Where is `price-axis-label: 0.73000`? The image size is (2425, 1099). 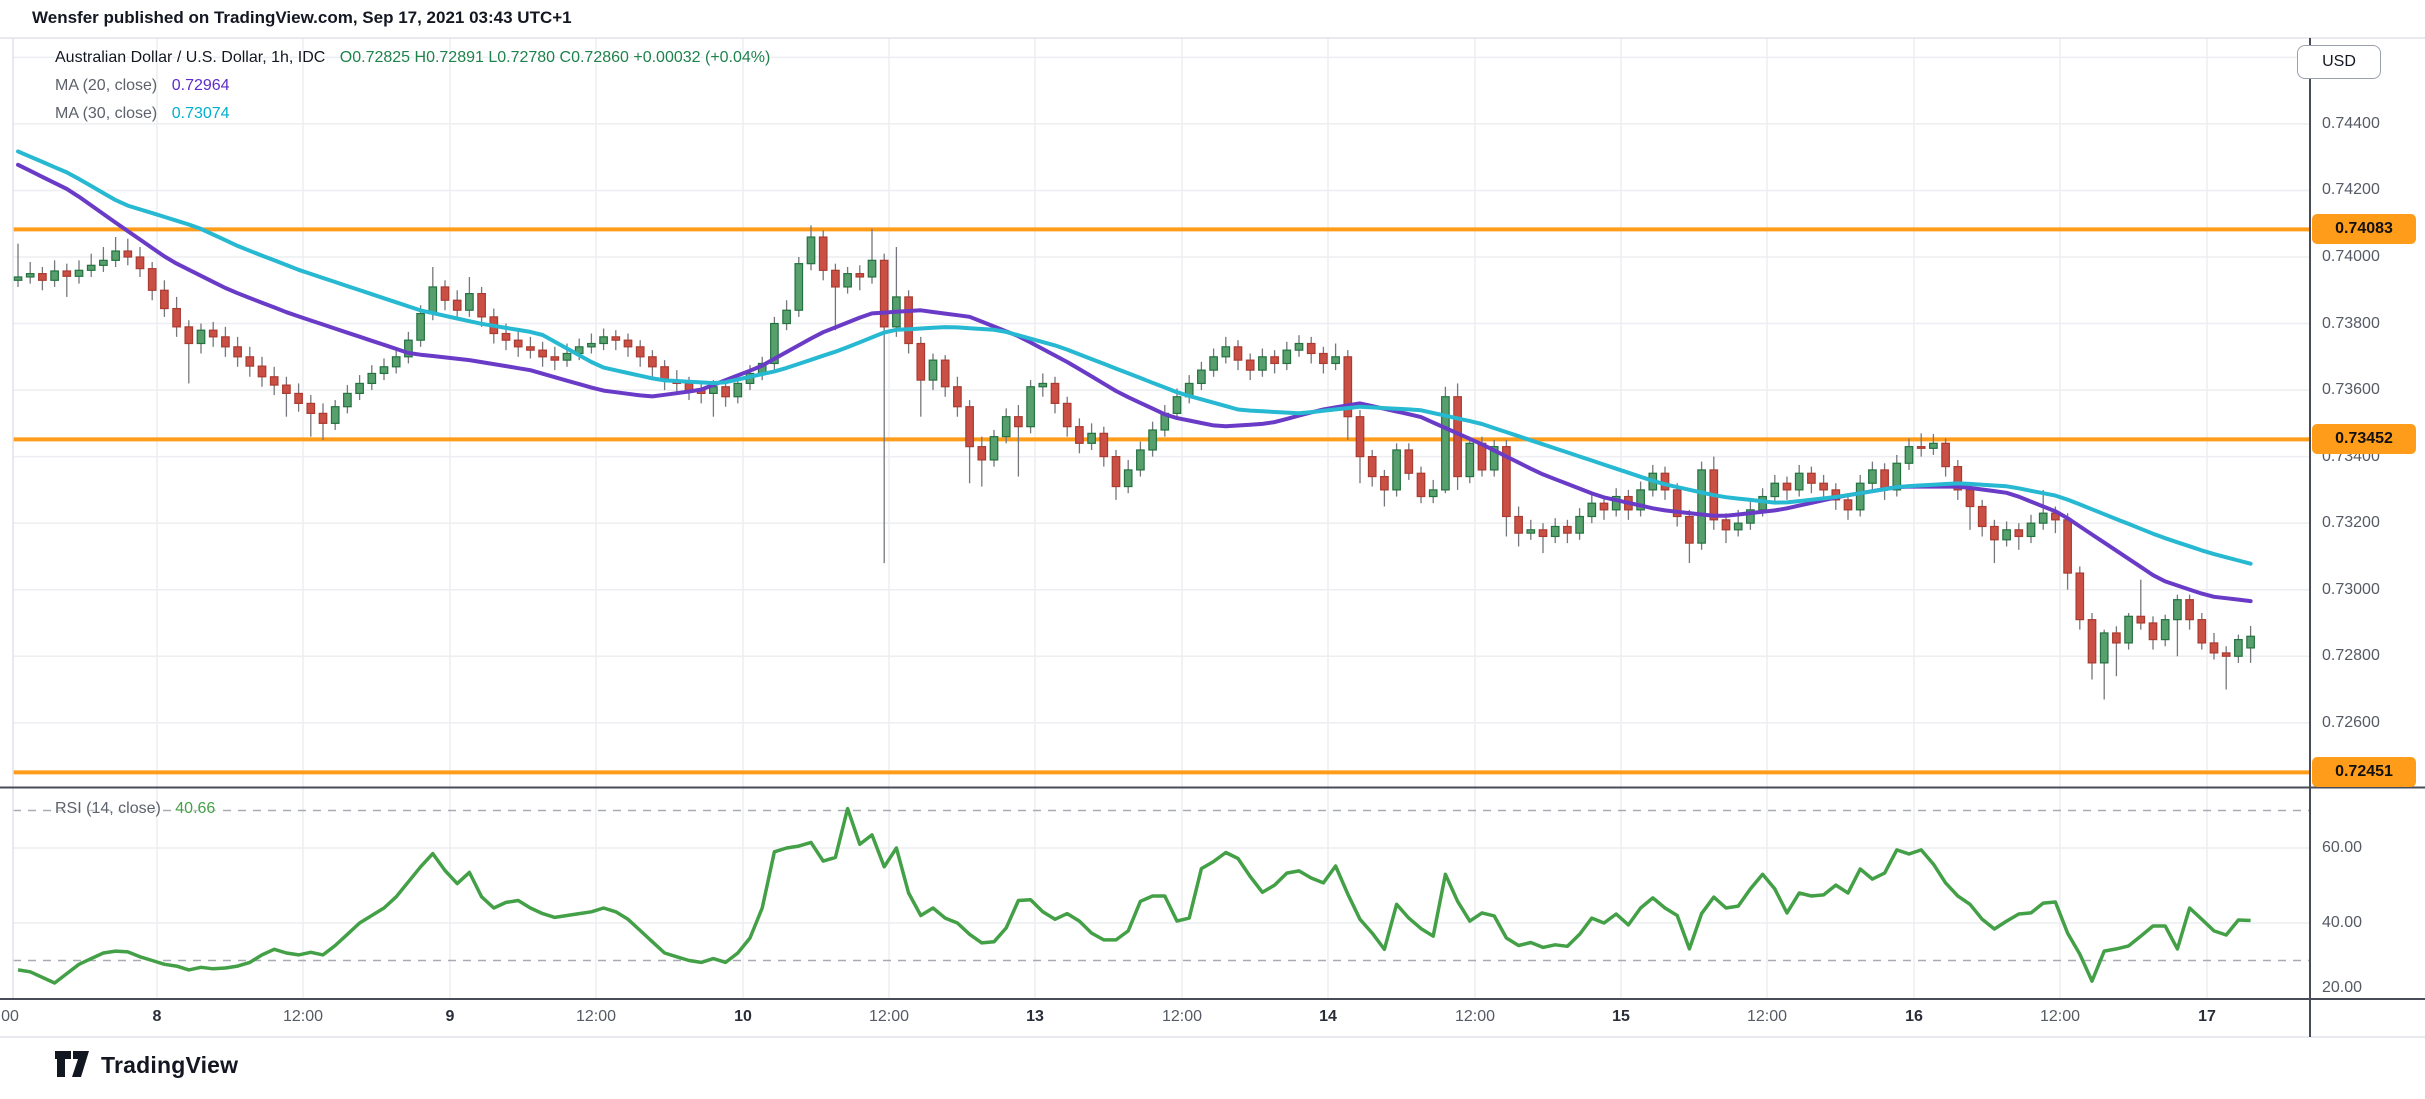
price-axis-label: 0.73000 is located at coordinates (2351, 589).